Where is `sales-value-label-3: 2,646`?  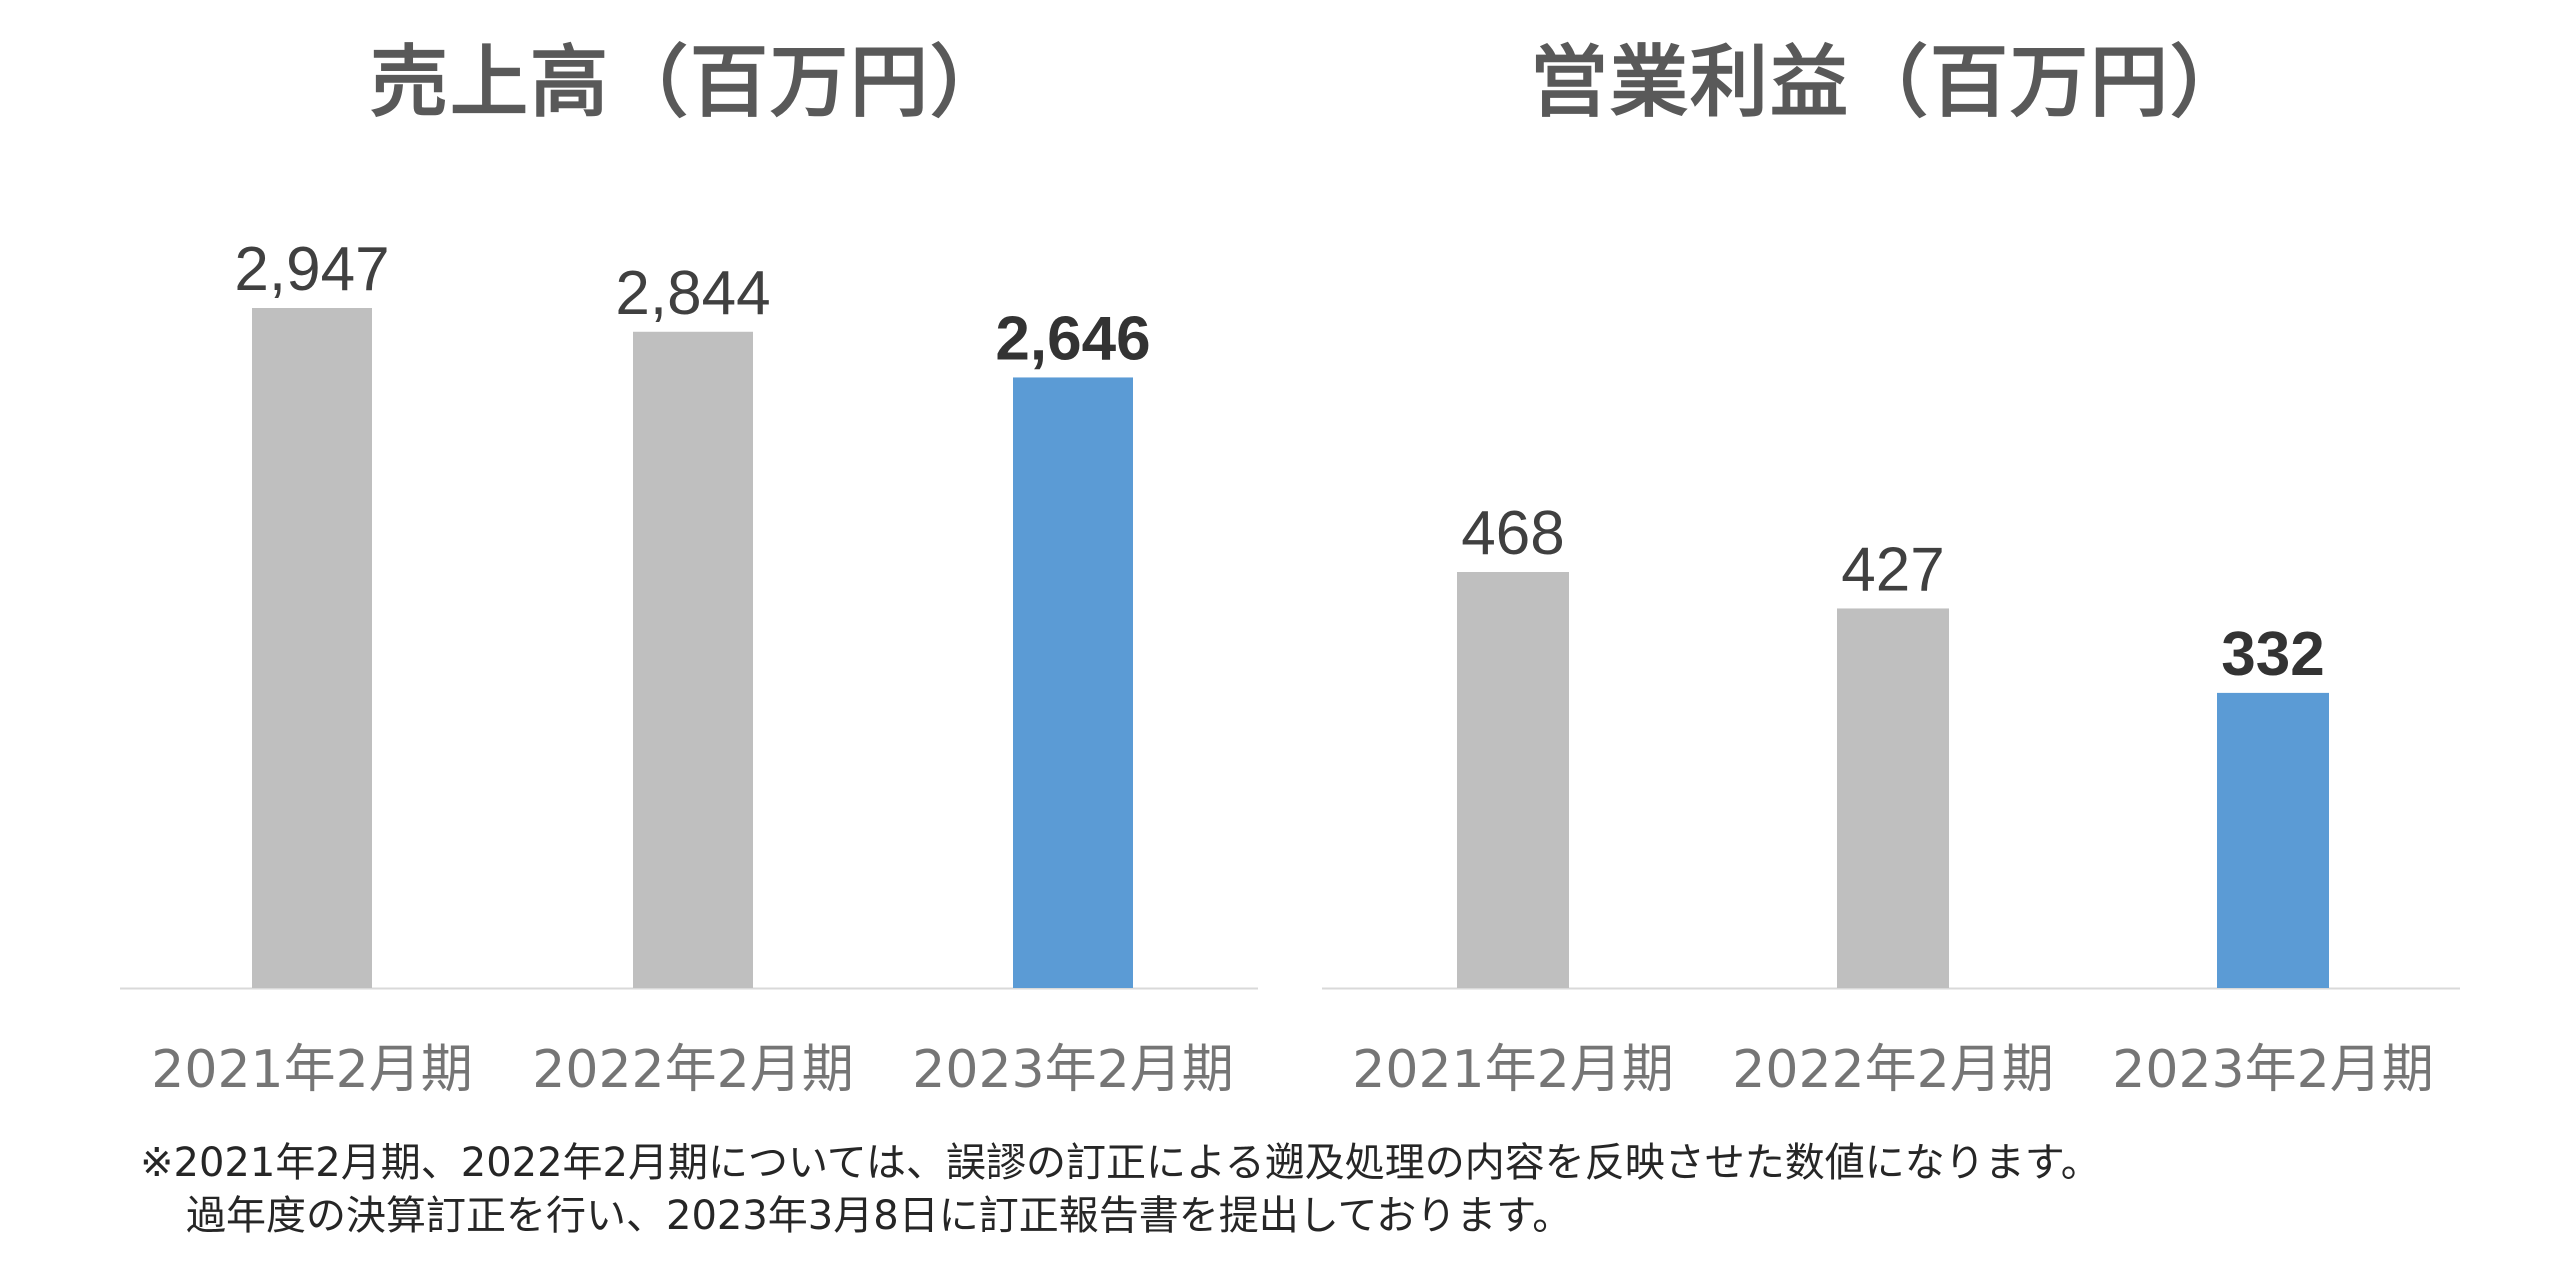
sales-value-label-3: 2,646 is located at coordinates (1072, 338).